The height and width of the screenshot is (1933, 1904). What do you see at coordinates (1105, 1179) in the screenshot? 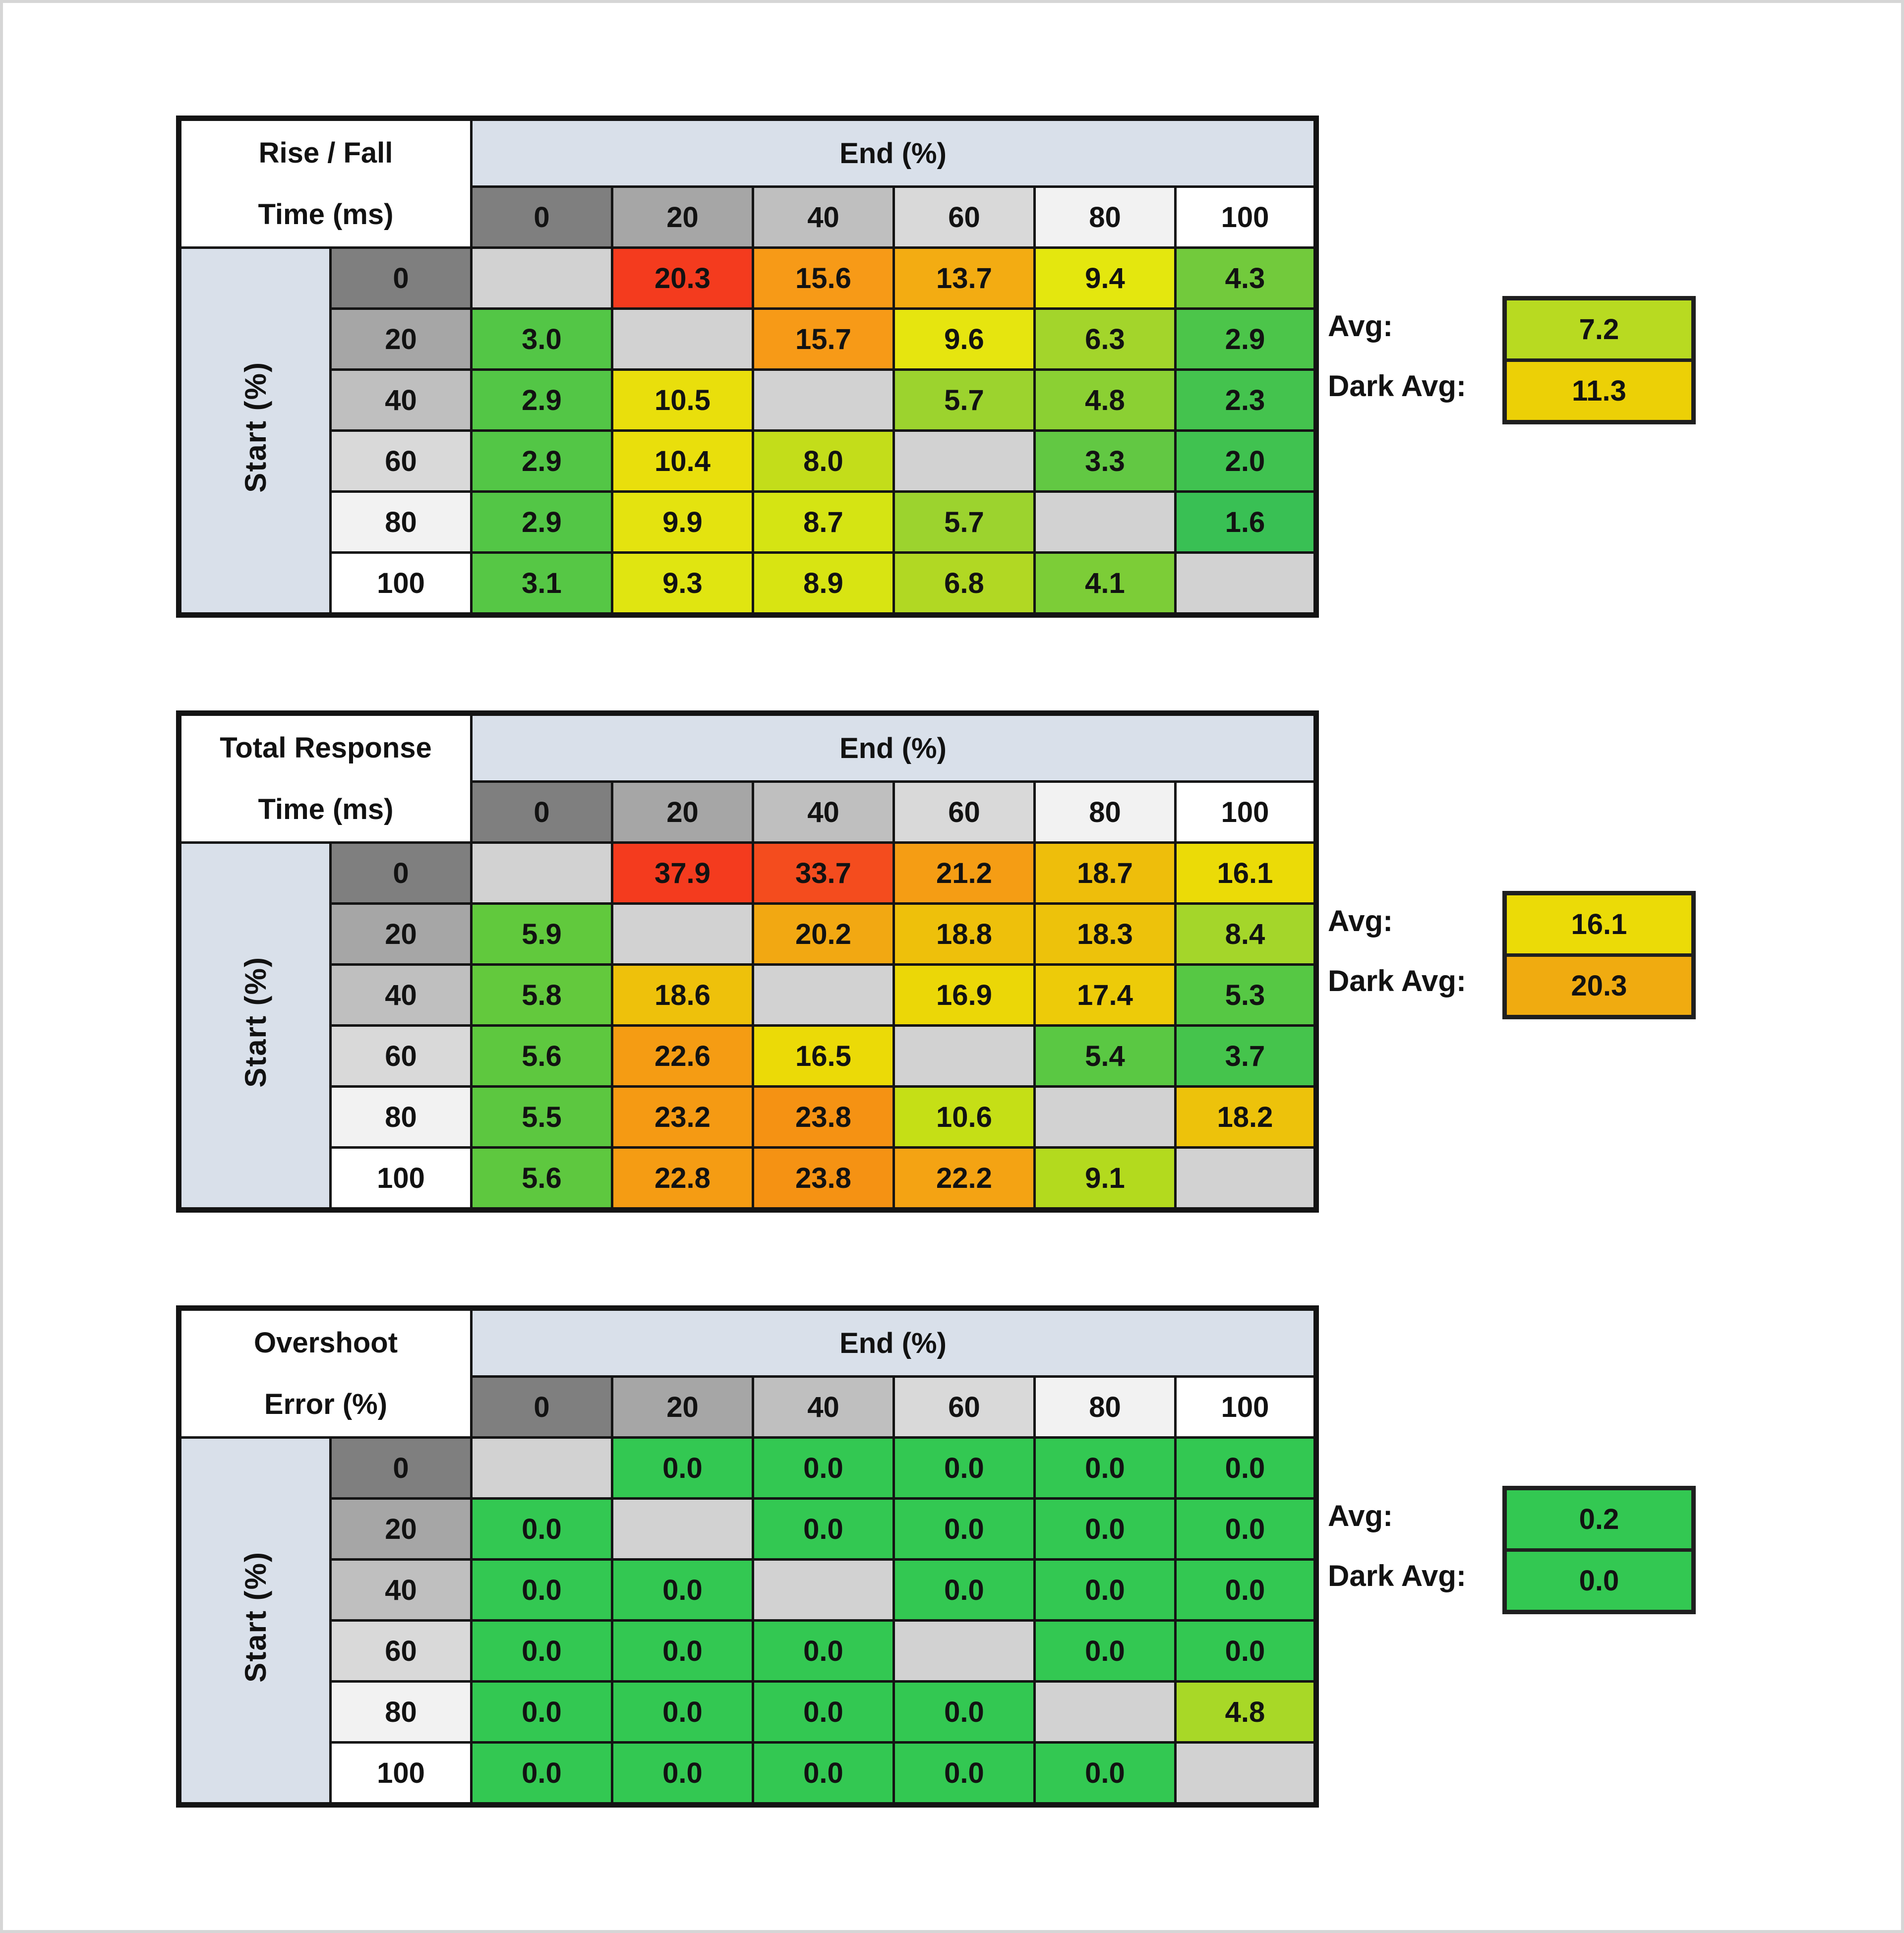
I see `data-cell: 9.1` at bounding box center [1105, 1179].